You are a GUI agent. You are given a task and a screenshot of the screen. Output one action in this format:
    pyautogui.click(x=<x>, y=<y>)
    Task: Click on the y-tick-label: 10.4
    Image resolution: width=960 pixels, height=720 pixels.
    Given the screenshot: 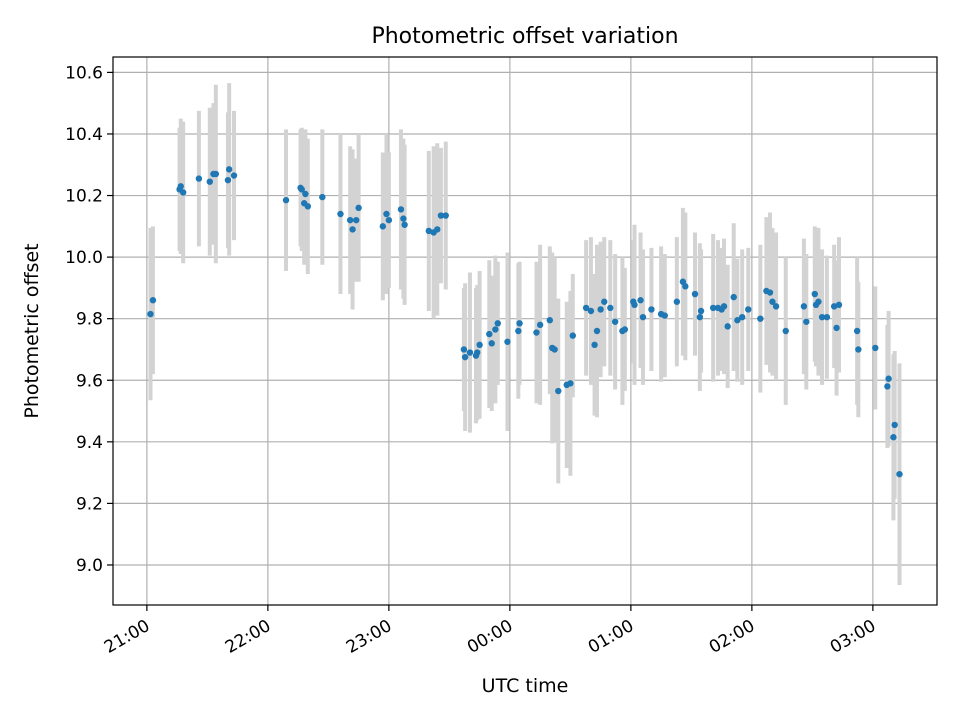 What is the action you would take?
    pyautogui.click(x=84, y=135)
    